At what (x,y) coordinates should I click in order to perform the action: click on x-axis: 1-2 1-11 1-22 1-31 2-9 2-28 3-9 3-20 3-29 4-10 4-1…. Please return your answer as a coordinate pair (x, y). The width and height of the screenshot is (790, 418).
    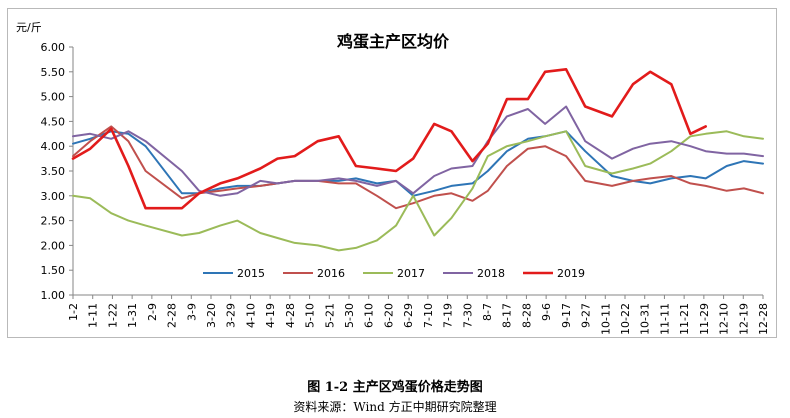
    Looking at the image, I should click on (418, 314).